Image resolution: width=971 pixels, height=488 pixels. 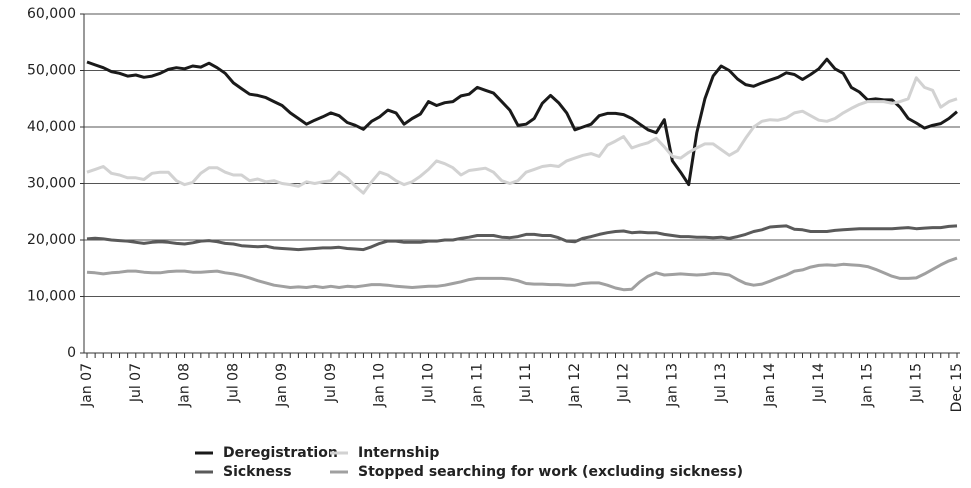 What do you see at coordinates (868, 385) in the screenshot?
I see `x-tick-label: Jan 15` at bounding box center [868, 385].